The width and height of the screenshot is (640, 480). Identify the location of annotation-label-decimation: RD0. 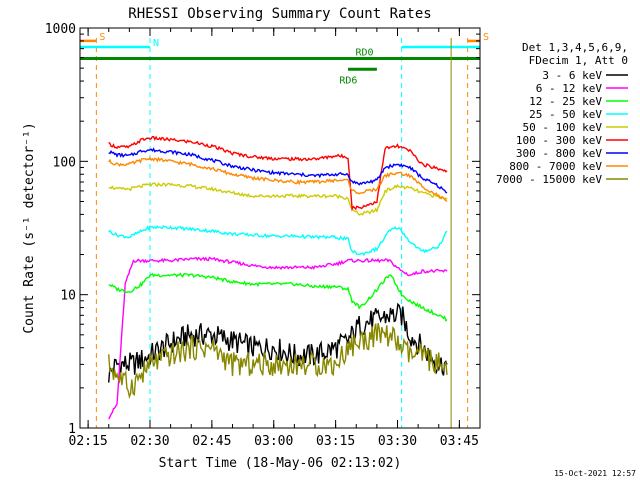
(364, 53).